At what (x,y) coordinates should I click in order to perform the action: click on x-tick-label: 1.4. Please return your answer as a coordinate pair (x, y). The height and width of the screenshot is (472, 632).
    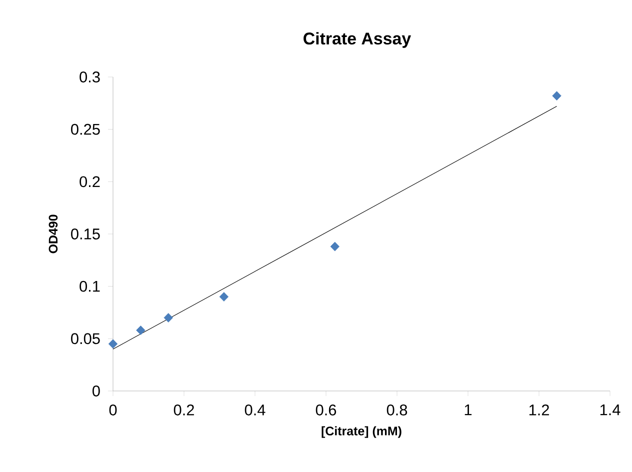
    Looking at the image, I should click on (610, 410).